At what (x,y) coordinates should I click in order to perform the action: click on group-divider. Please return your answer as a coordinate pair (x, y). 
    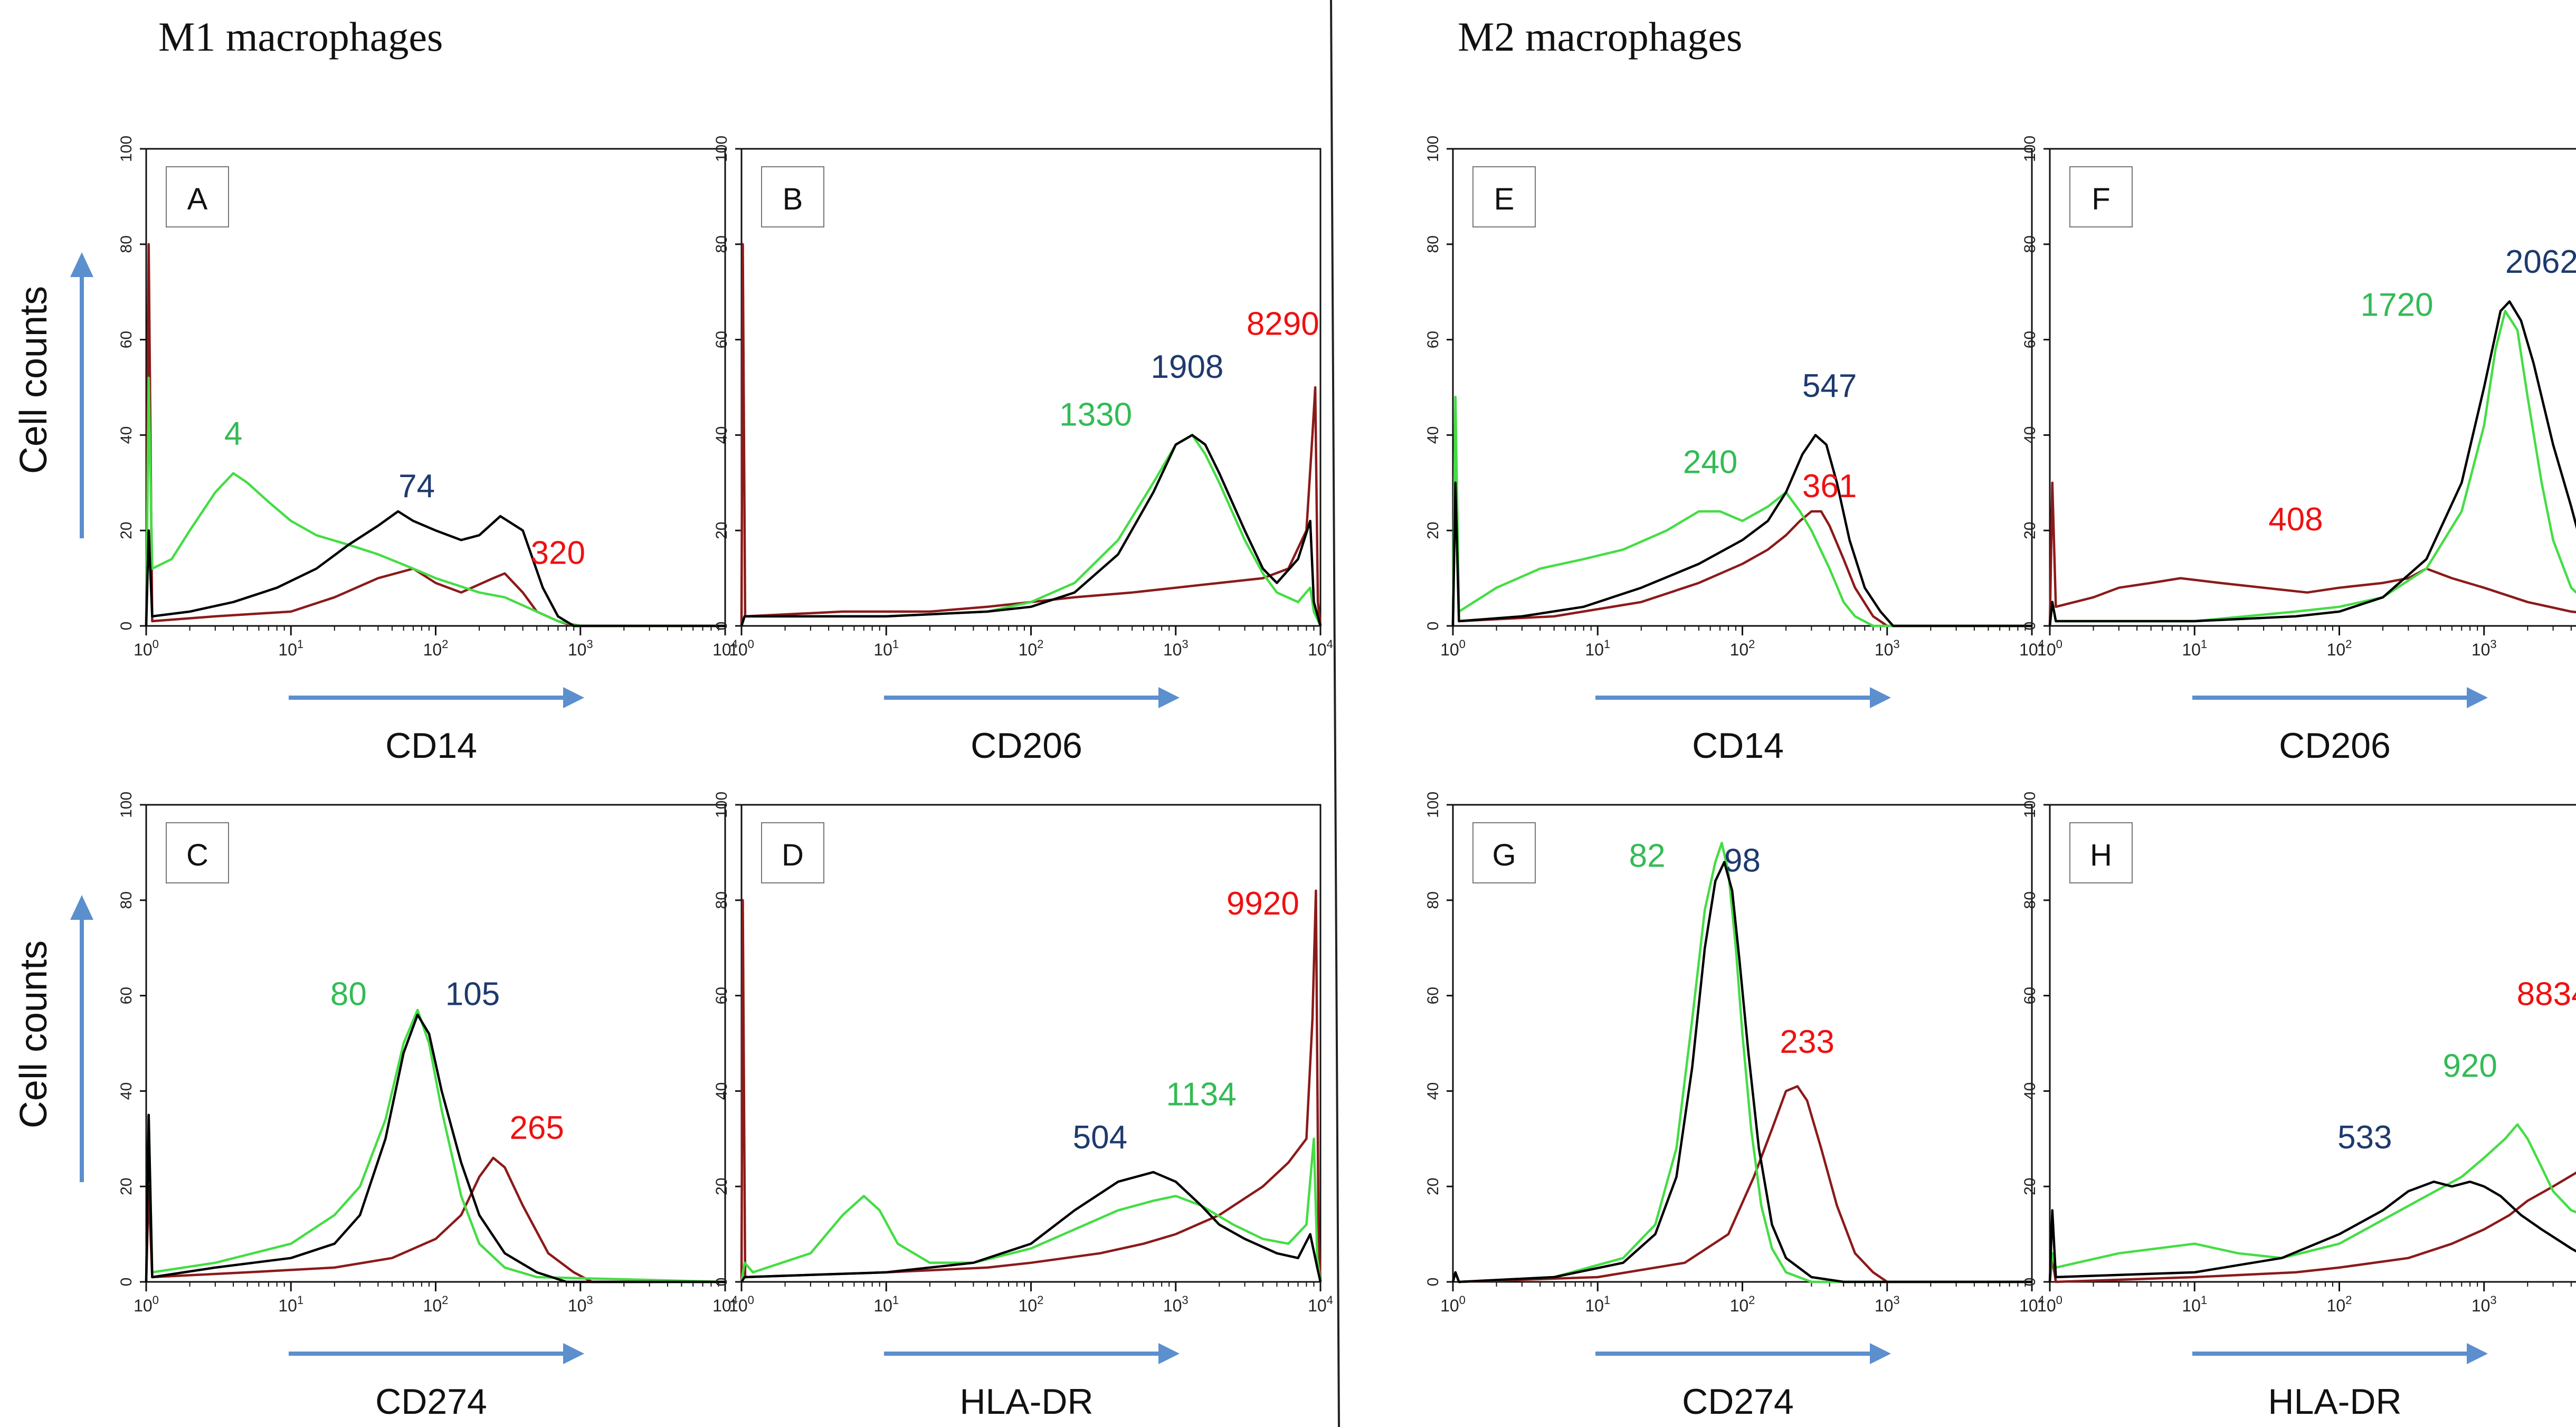
    Looking at the image, I should click on (1335, 713).